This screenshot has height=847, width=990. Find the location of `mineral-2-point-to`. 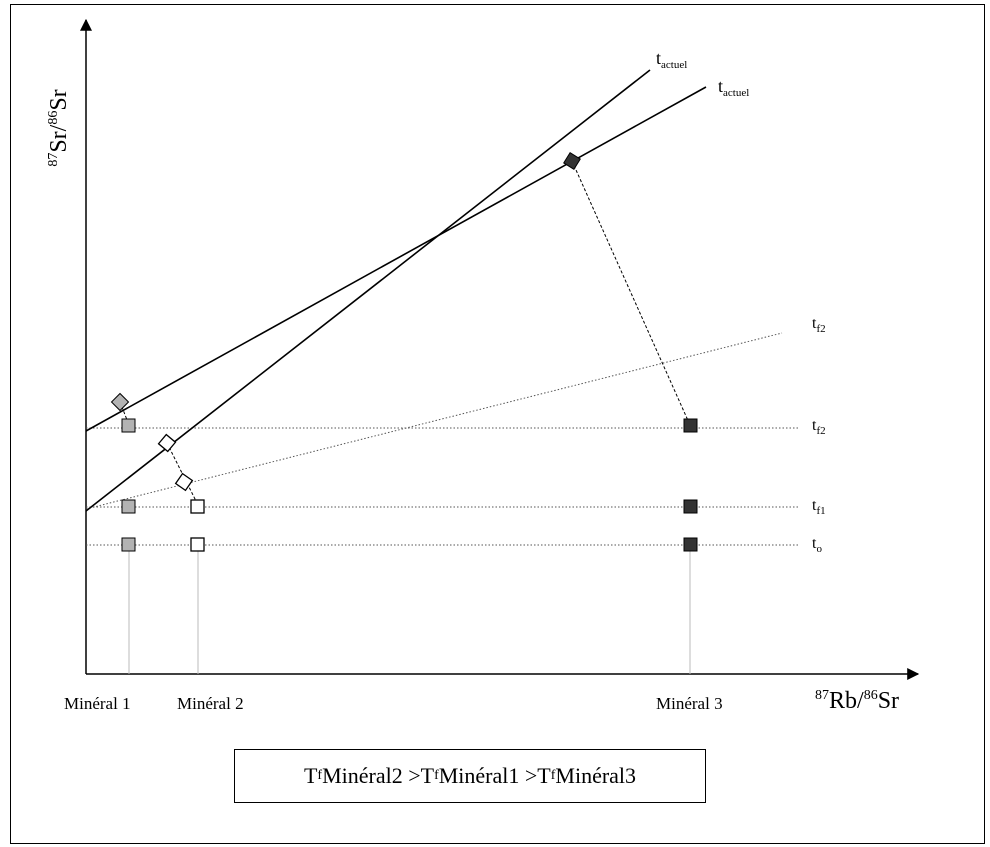

mineral-2-point-to is located at coordinates (197, 544).